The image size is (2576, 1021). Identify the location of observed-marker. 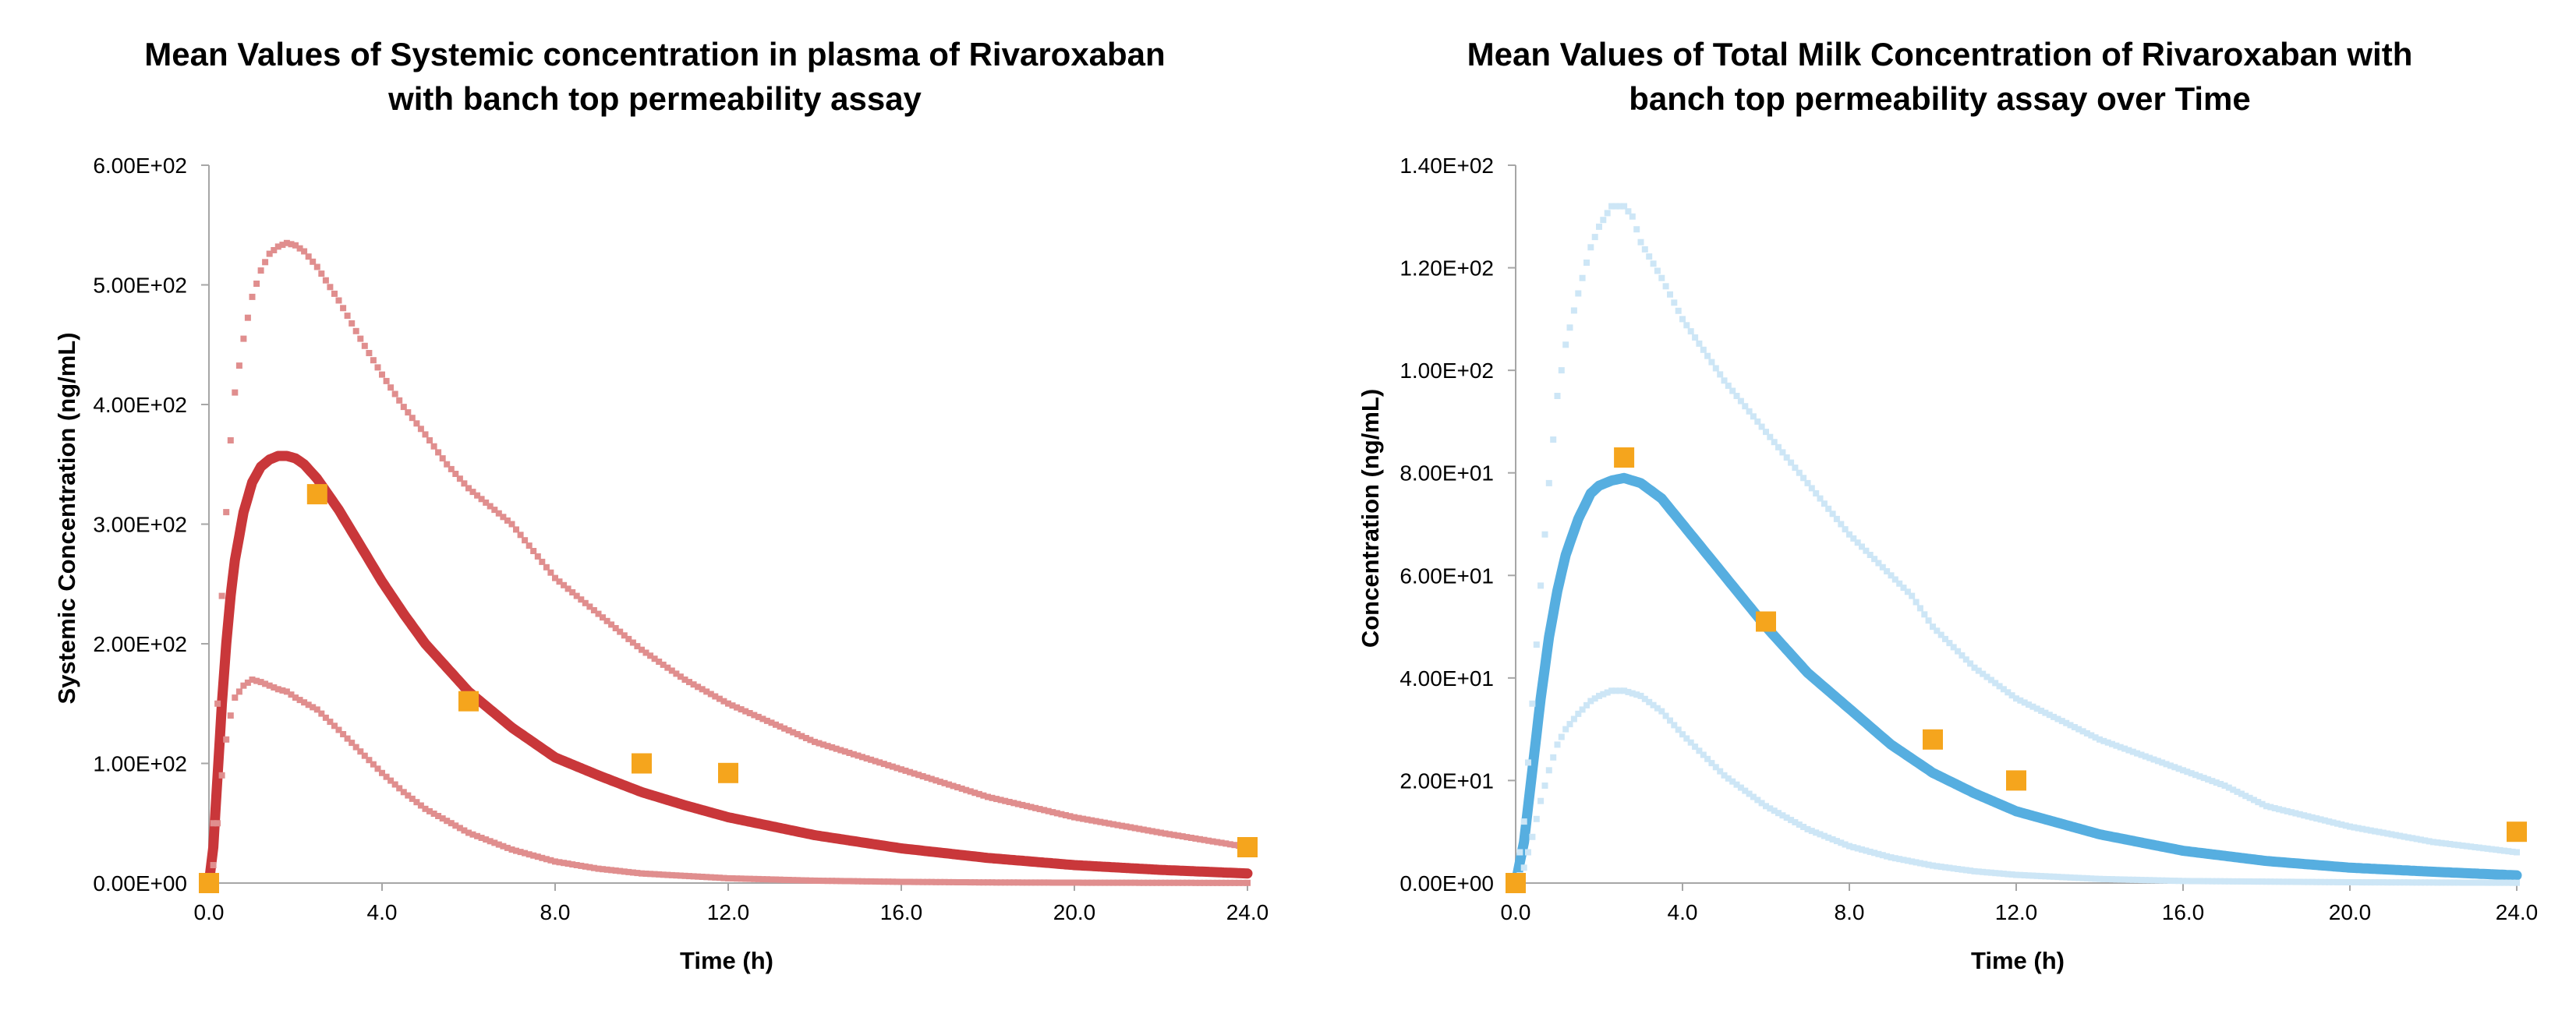
(728, 772).